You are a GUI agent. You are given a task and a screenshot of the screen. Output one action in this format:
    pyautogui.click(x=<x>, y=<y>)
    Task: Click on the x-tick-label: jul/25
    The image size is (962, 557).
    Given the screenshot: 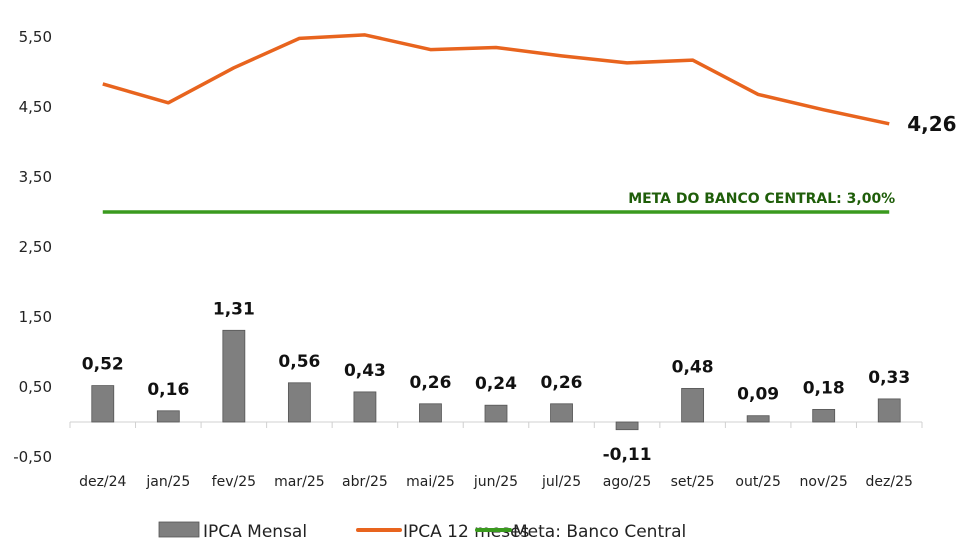 What is the action you would take?
    pyautogui.click(x=561, y=482)
    